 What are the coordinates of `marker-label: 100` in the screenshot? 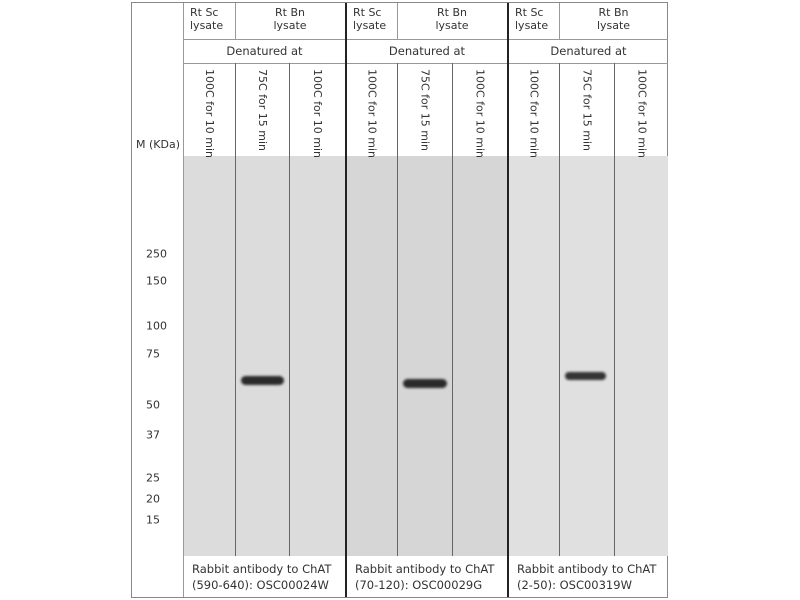 It's located at (156, 326).